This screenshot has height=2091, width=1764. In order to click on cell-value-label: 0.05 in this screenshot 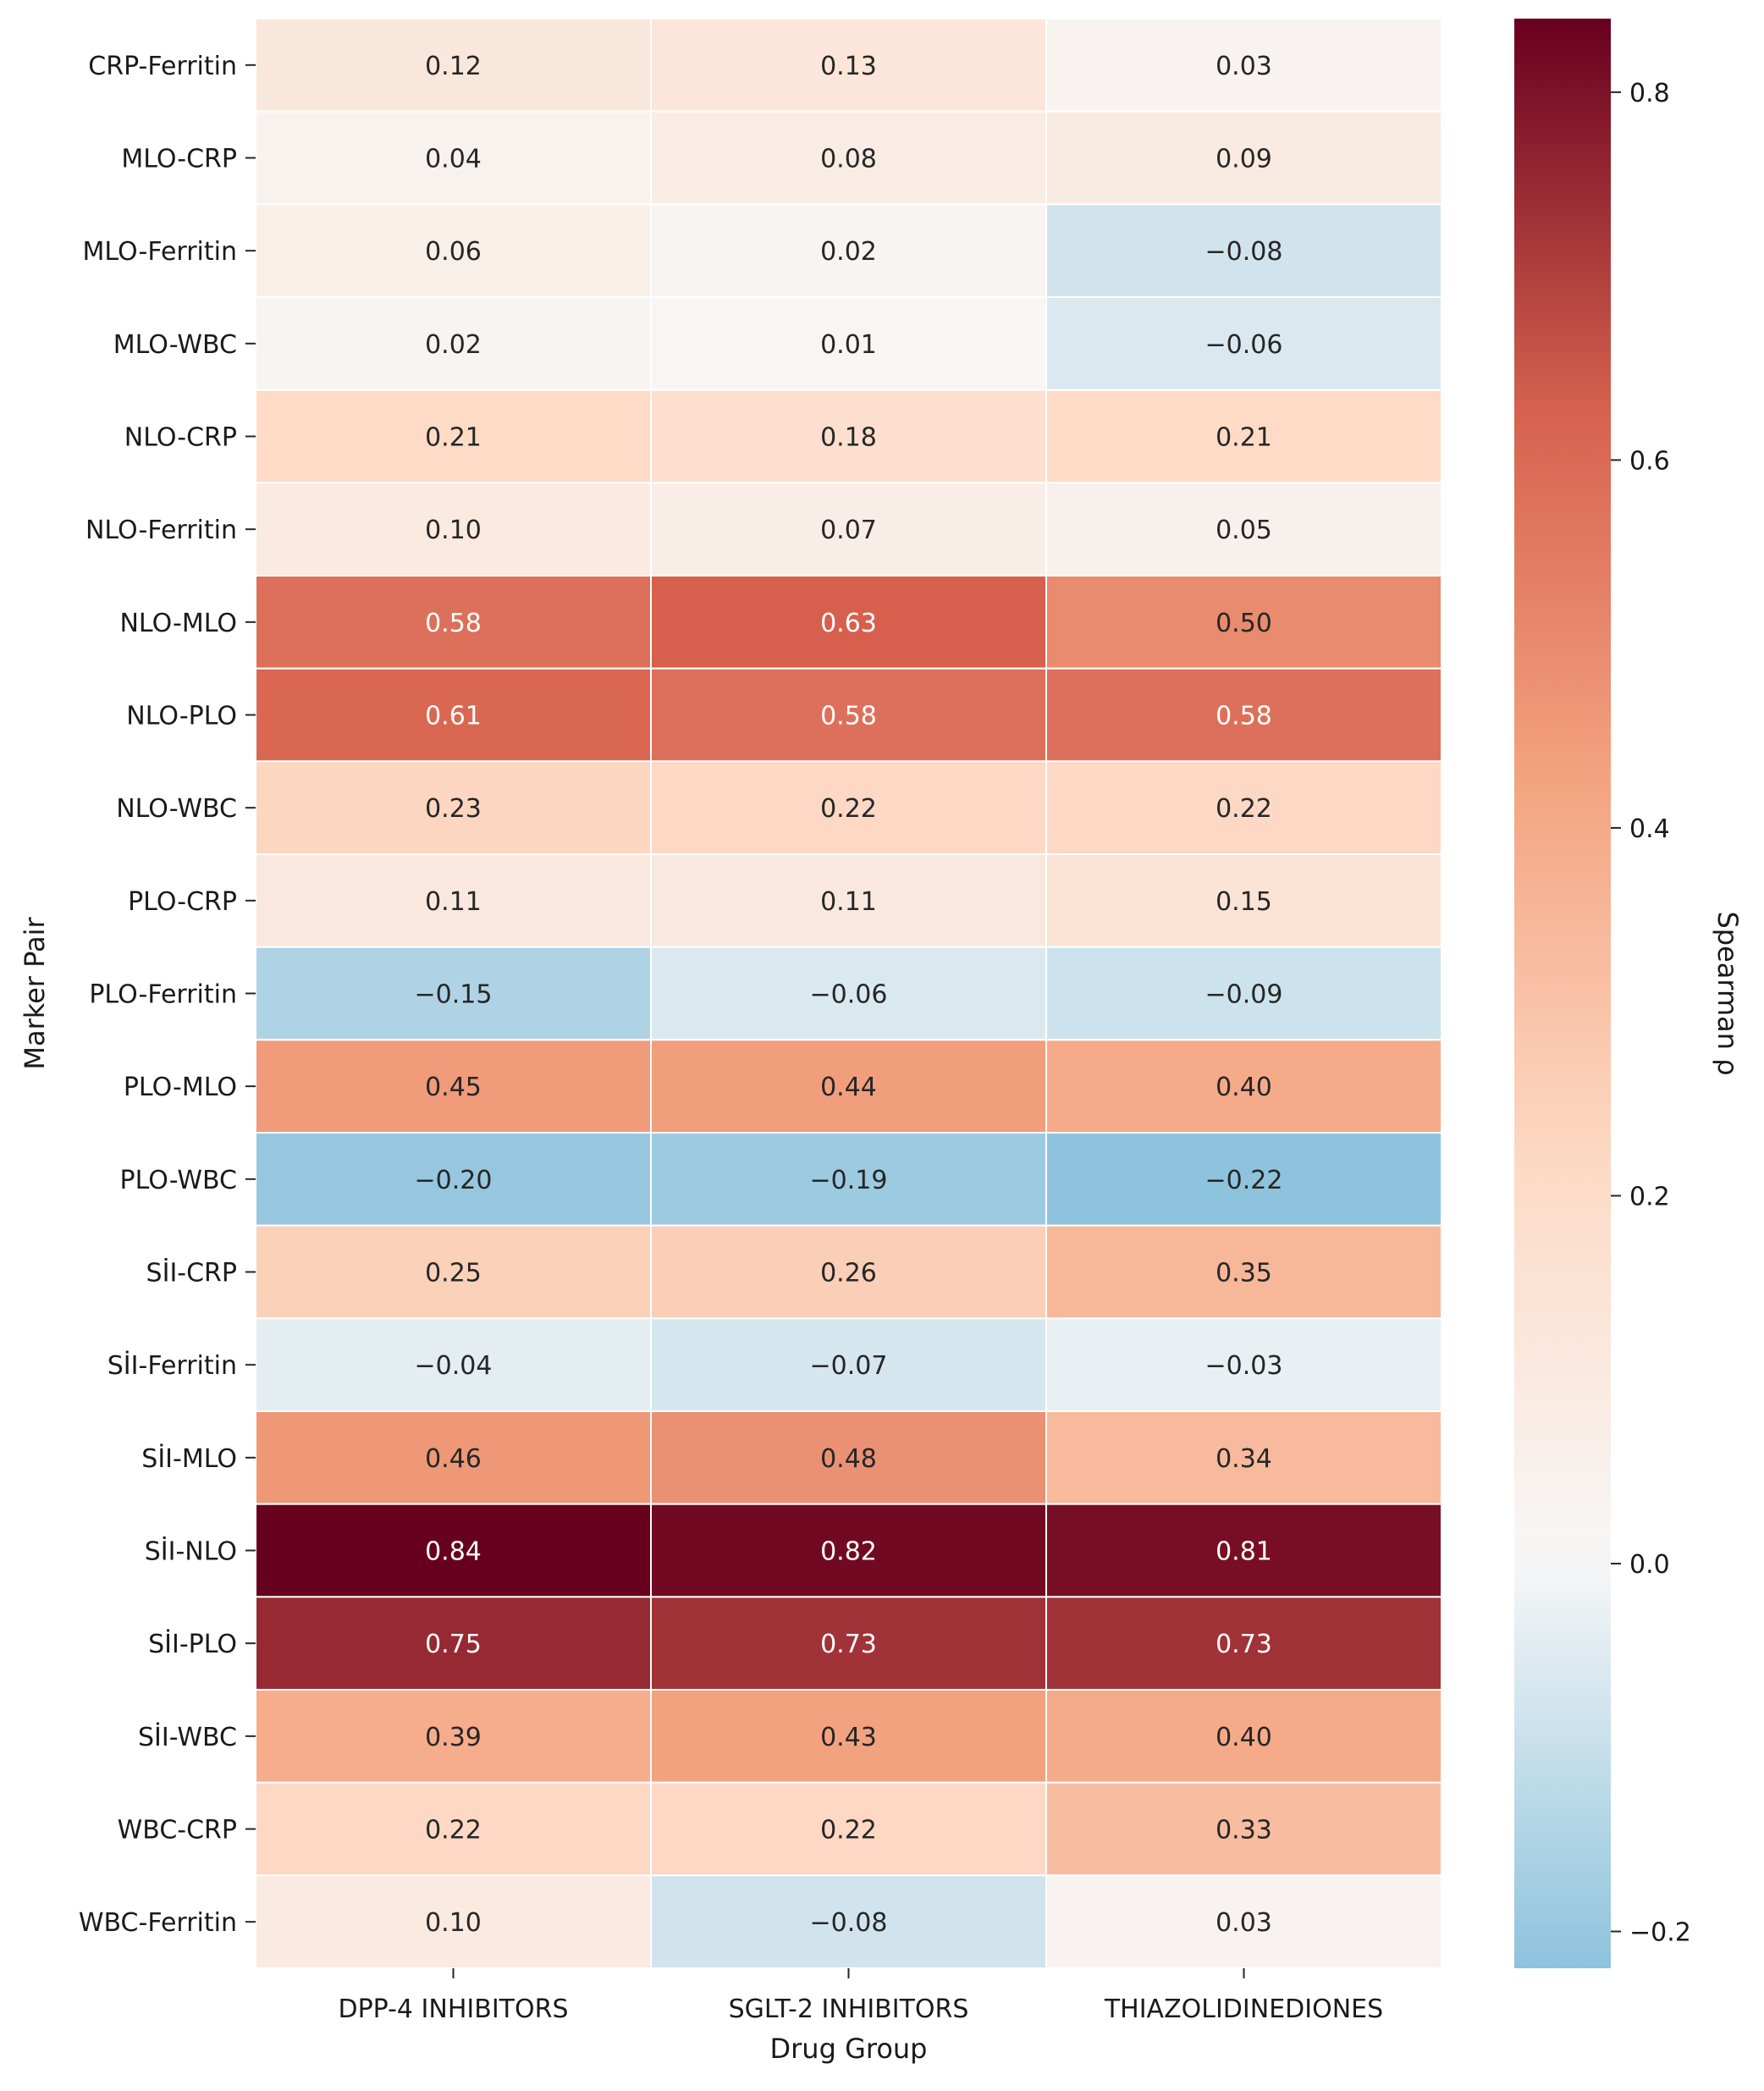, I will do `click(1244, 530)`.